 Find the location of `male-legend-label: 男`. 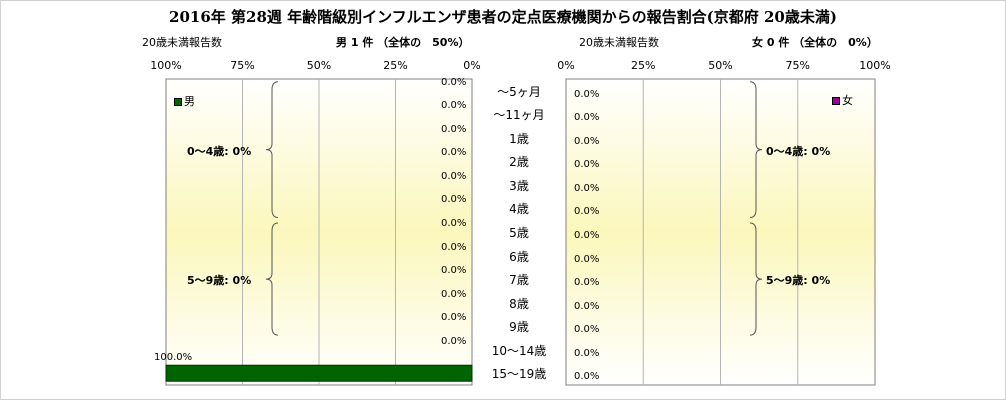

male-legend-label: 男 is located at coordinates (189, 101).